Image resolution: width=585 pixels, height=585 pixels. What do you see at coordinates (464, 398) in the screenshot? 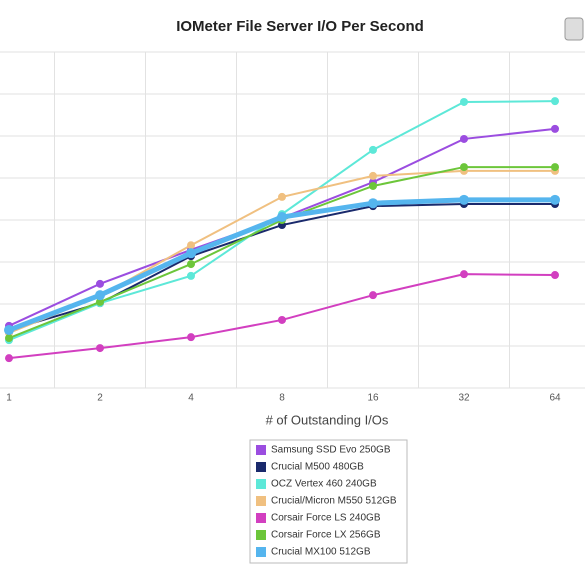
I see `x-tick-label: 32` at bounding box center [464, 398].